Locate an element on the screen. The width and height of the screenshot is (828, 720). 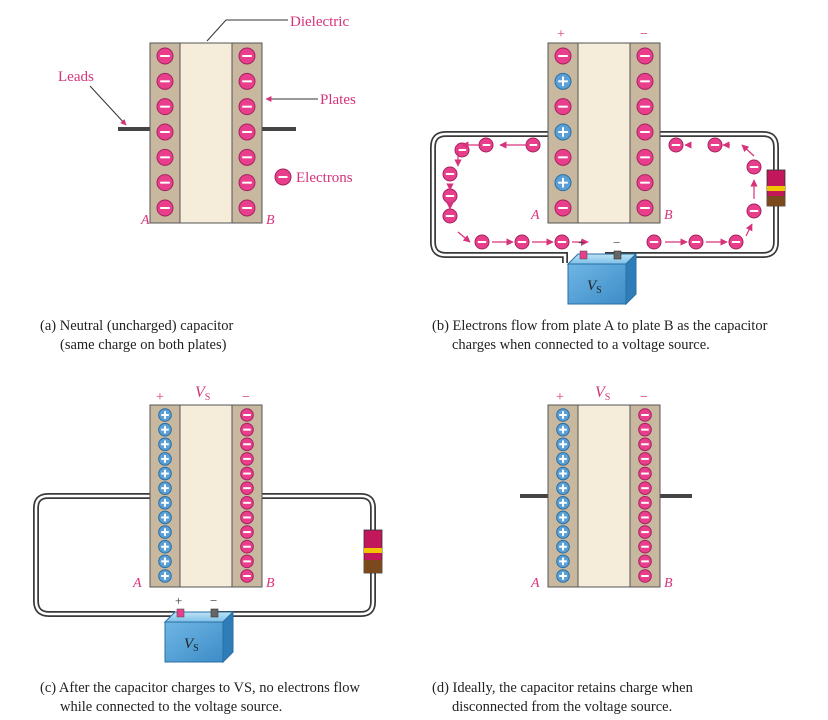
plates-label: Plates is located at coordinates (338, 100).